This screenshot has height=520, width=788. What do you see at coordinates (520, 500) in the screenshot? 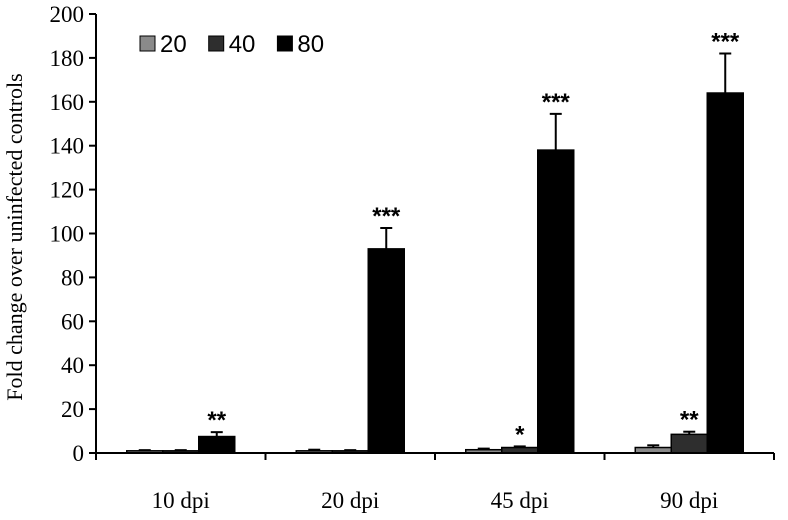
I see `x-tick-label: 45 dpi` at bounding box center [520, 500].